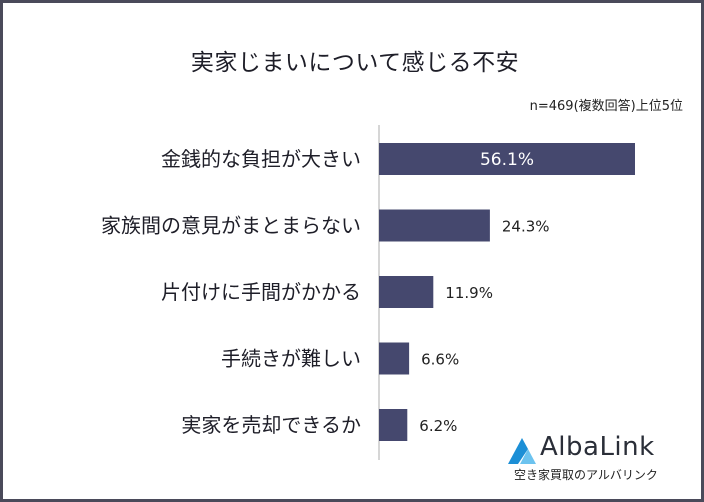 The image size is (704, 502). Describe the element at coordinates (586, 475) in the screenshot. I see `brand-tagline: 空き家買取のアルバリンク` at that location.